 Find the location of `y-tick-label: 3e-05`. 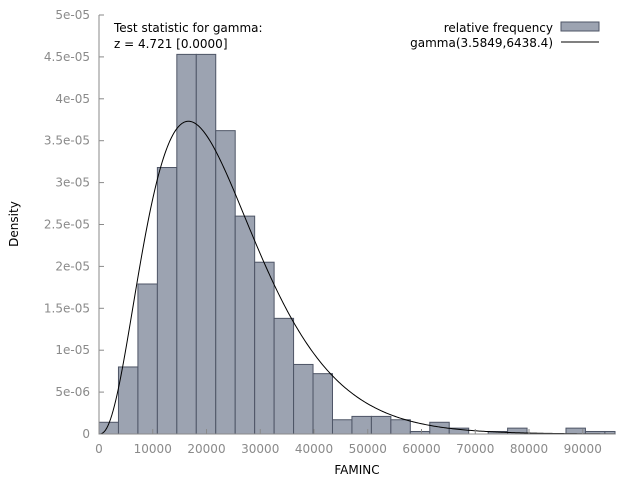

y-tick-label: 3e-05 is located at coordinates (72, 183).